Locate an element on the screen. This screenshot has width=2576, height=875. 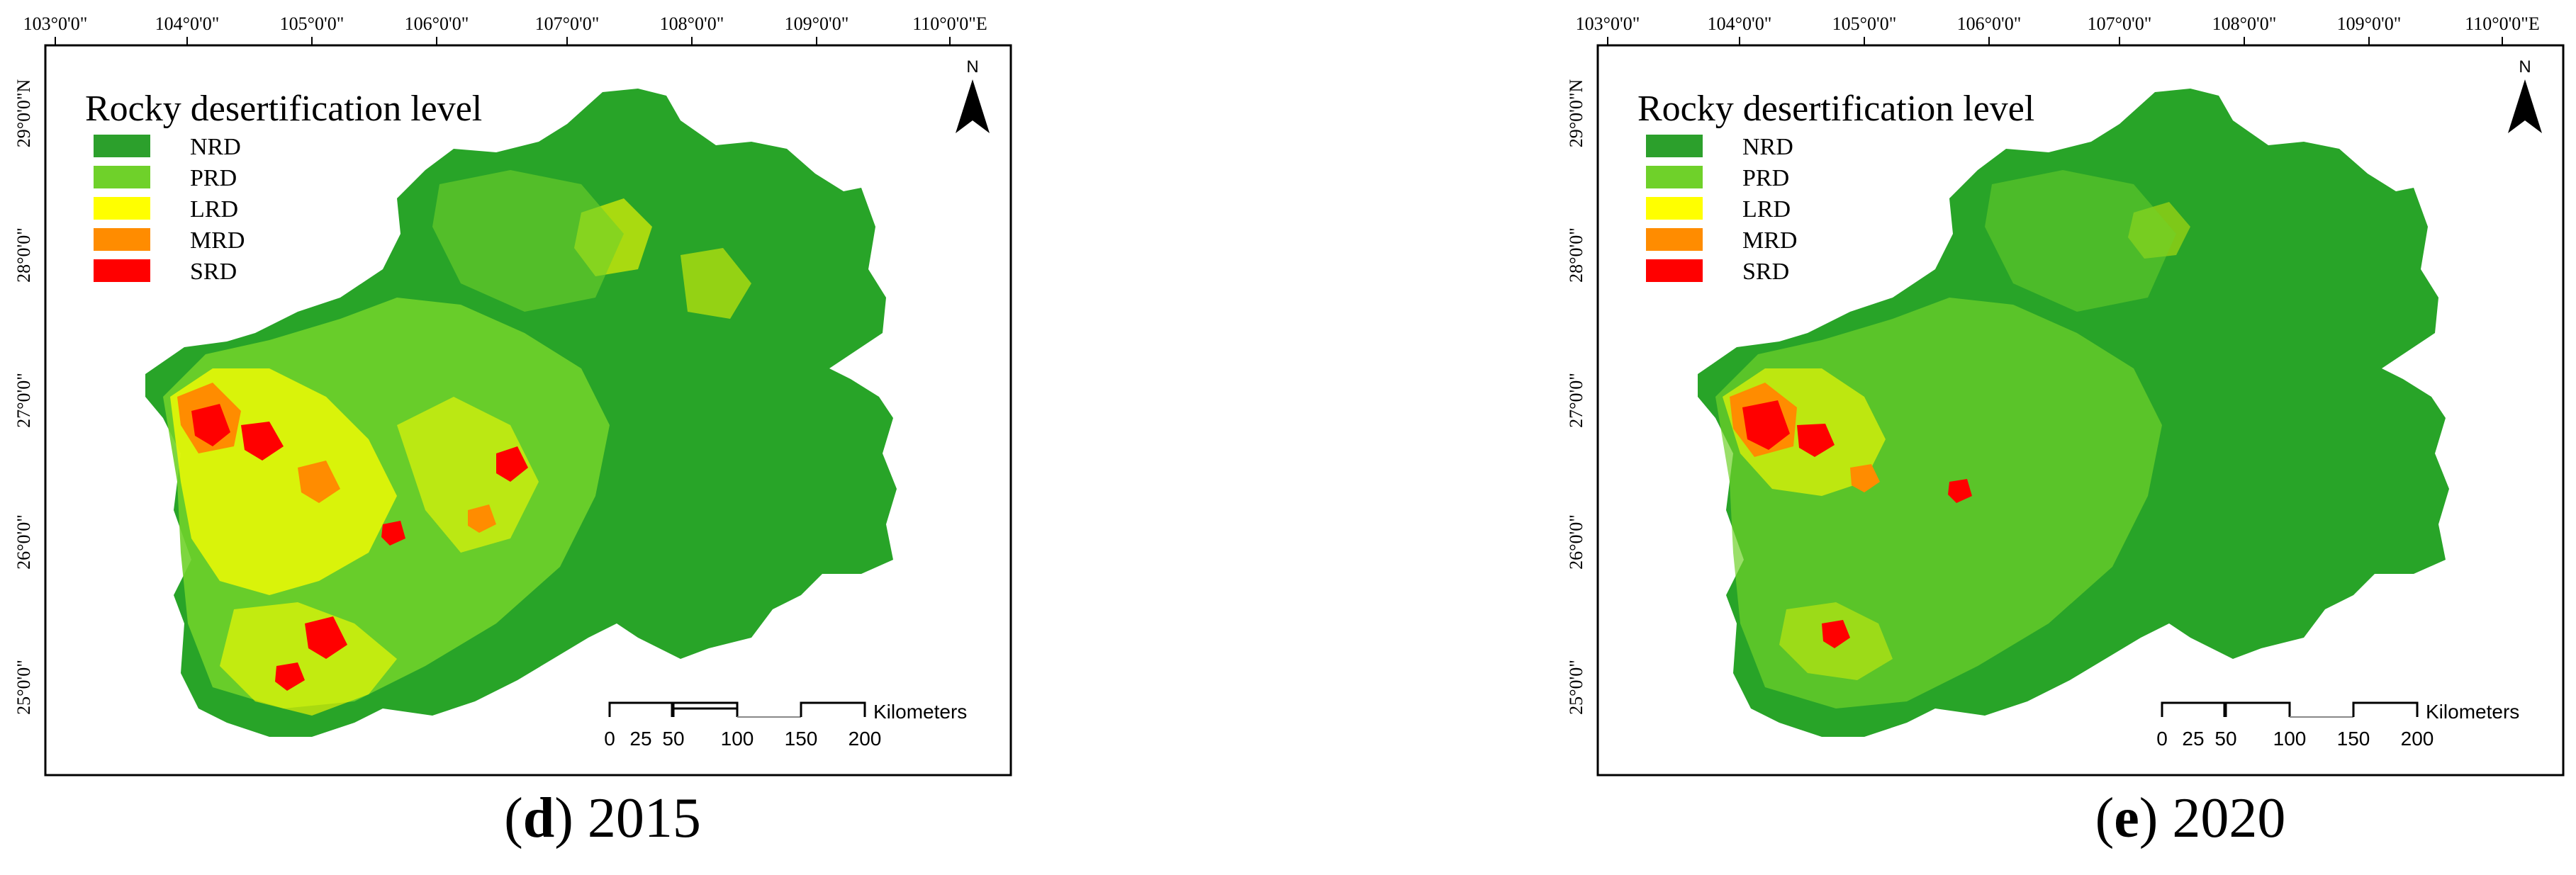
panel-letter: e is located at coordinates (2127, 818).